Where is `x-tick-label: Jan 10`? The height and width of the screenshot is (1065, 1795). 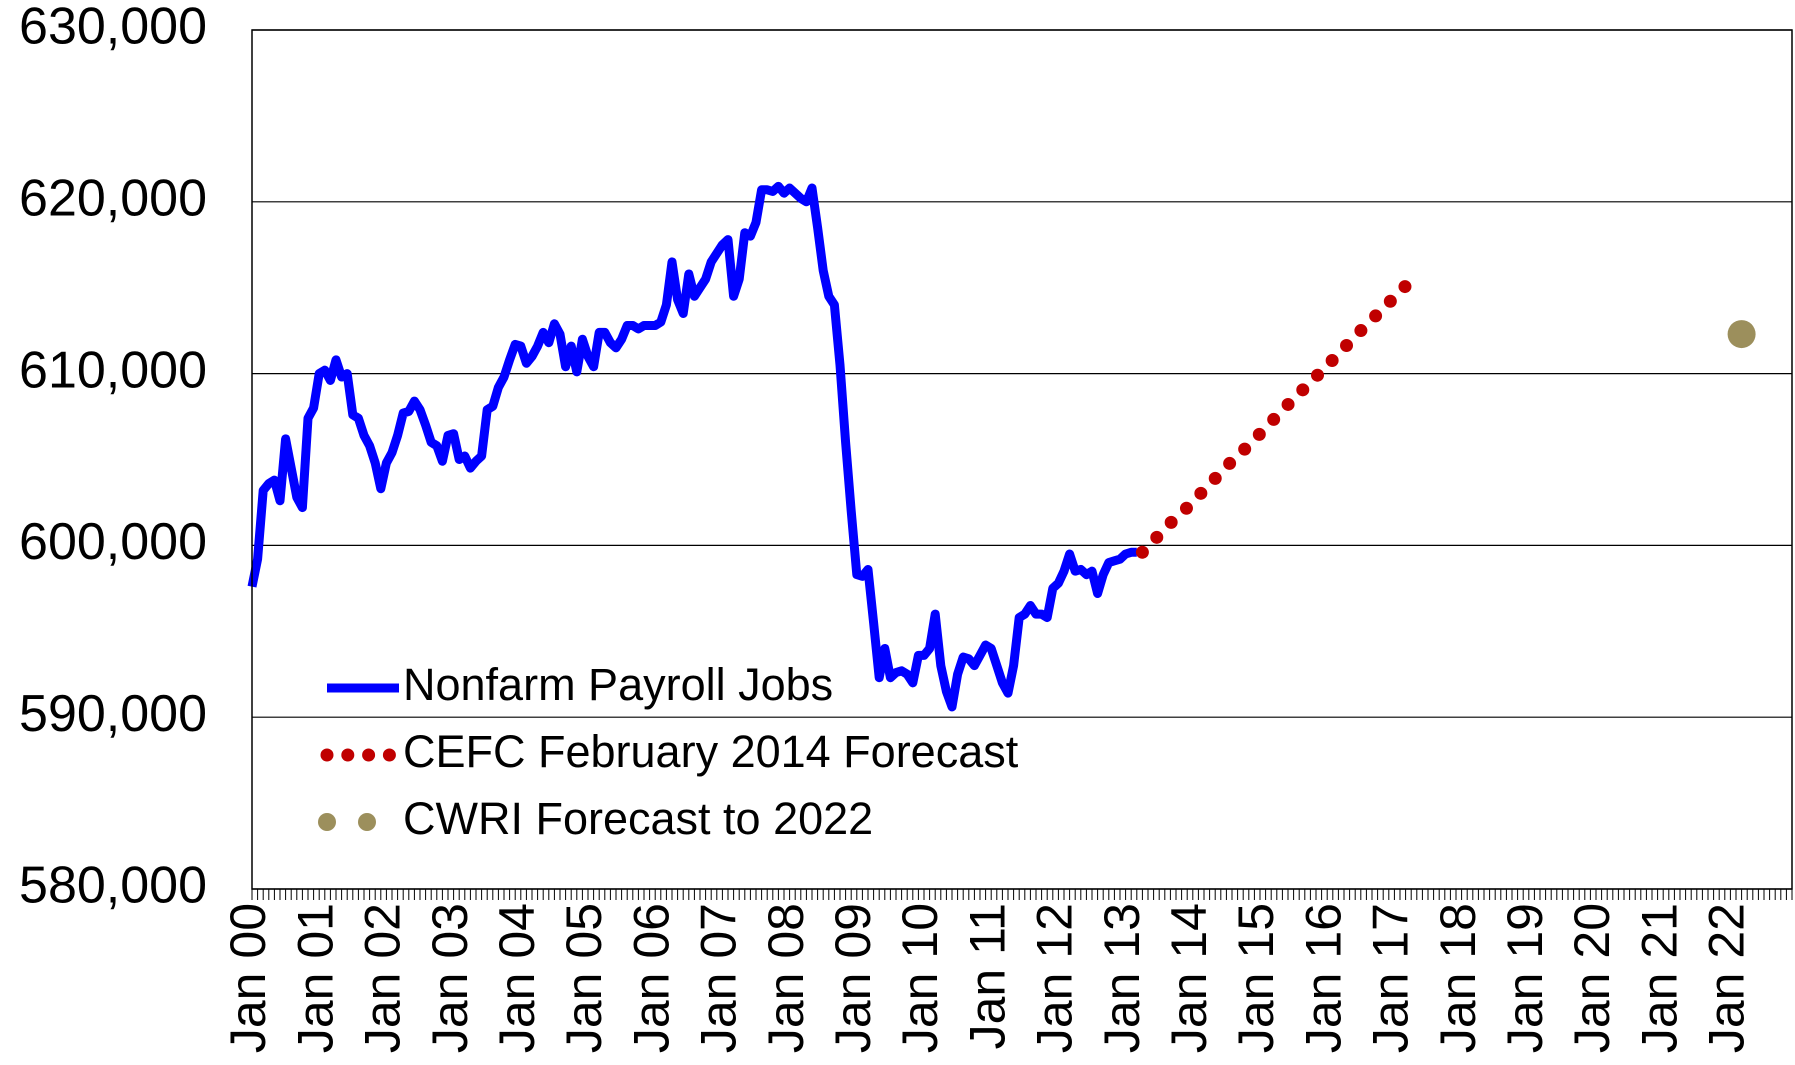 x-tick-label: Jan 10 is located at coordinates (920, 978).